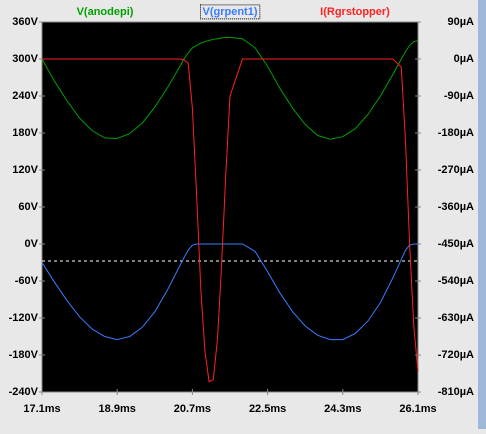 This screenshot has width=486, height=434. Describe the element at coordinates (192, 409) in the screenshot. I see `x-tick-label: 20.7ms` at that location.